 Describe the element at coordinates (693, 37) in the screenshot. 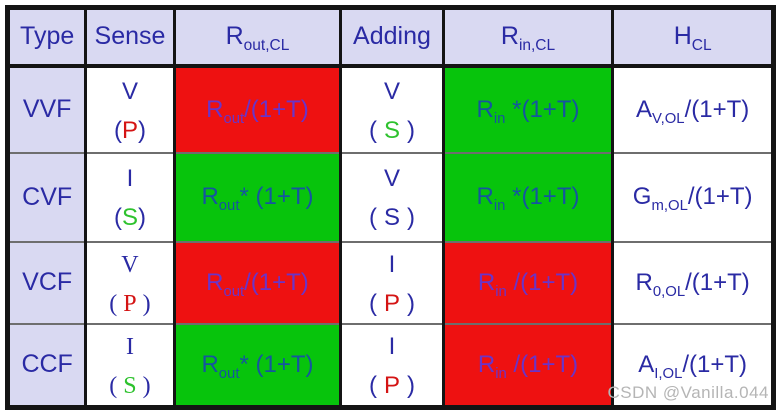

I see `header-h-cl: HCL` at that location.